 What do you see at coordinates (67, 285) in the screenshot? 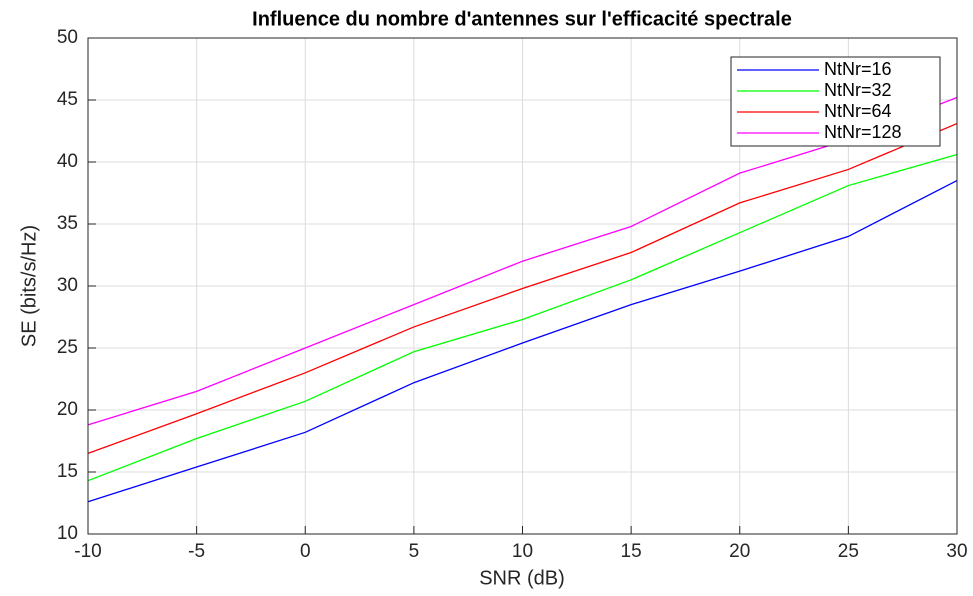
I see `y-tick-label: 30` at bounding box center [67, 285].